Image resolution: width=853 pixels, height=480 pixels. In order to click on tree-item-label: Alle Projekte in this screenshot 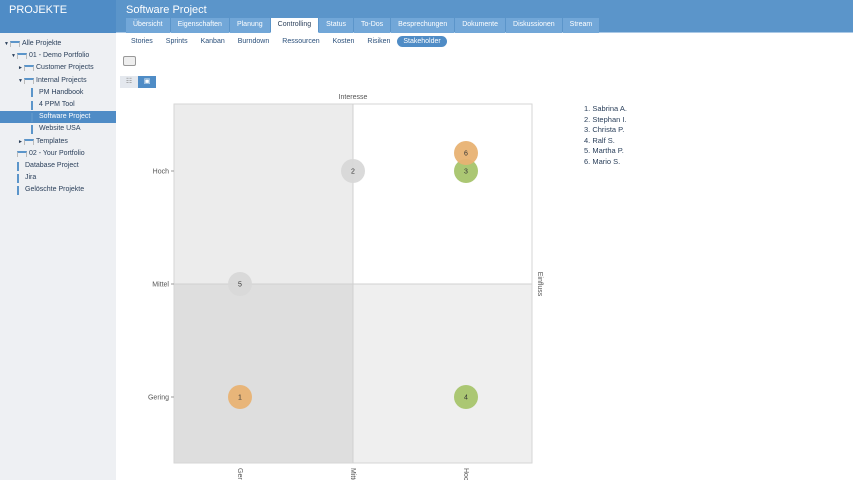, I will do `click(42, 43)`.